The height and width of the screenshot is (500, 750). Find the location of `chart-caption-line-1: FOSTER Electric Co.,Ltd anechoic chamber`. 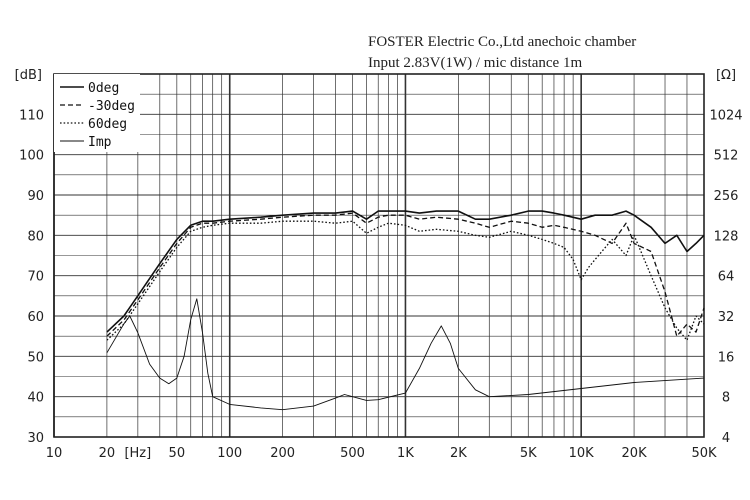

chart-caption-line-1: FOSTER Electric Co.,Ltd anechoic chamber is located at coordinates (502, 42).